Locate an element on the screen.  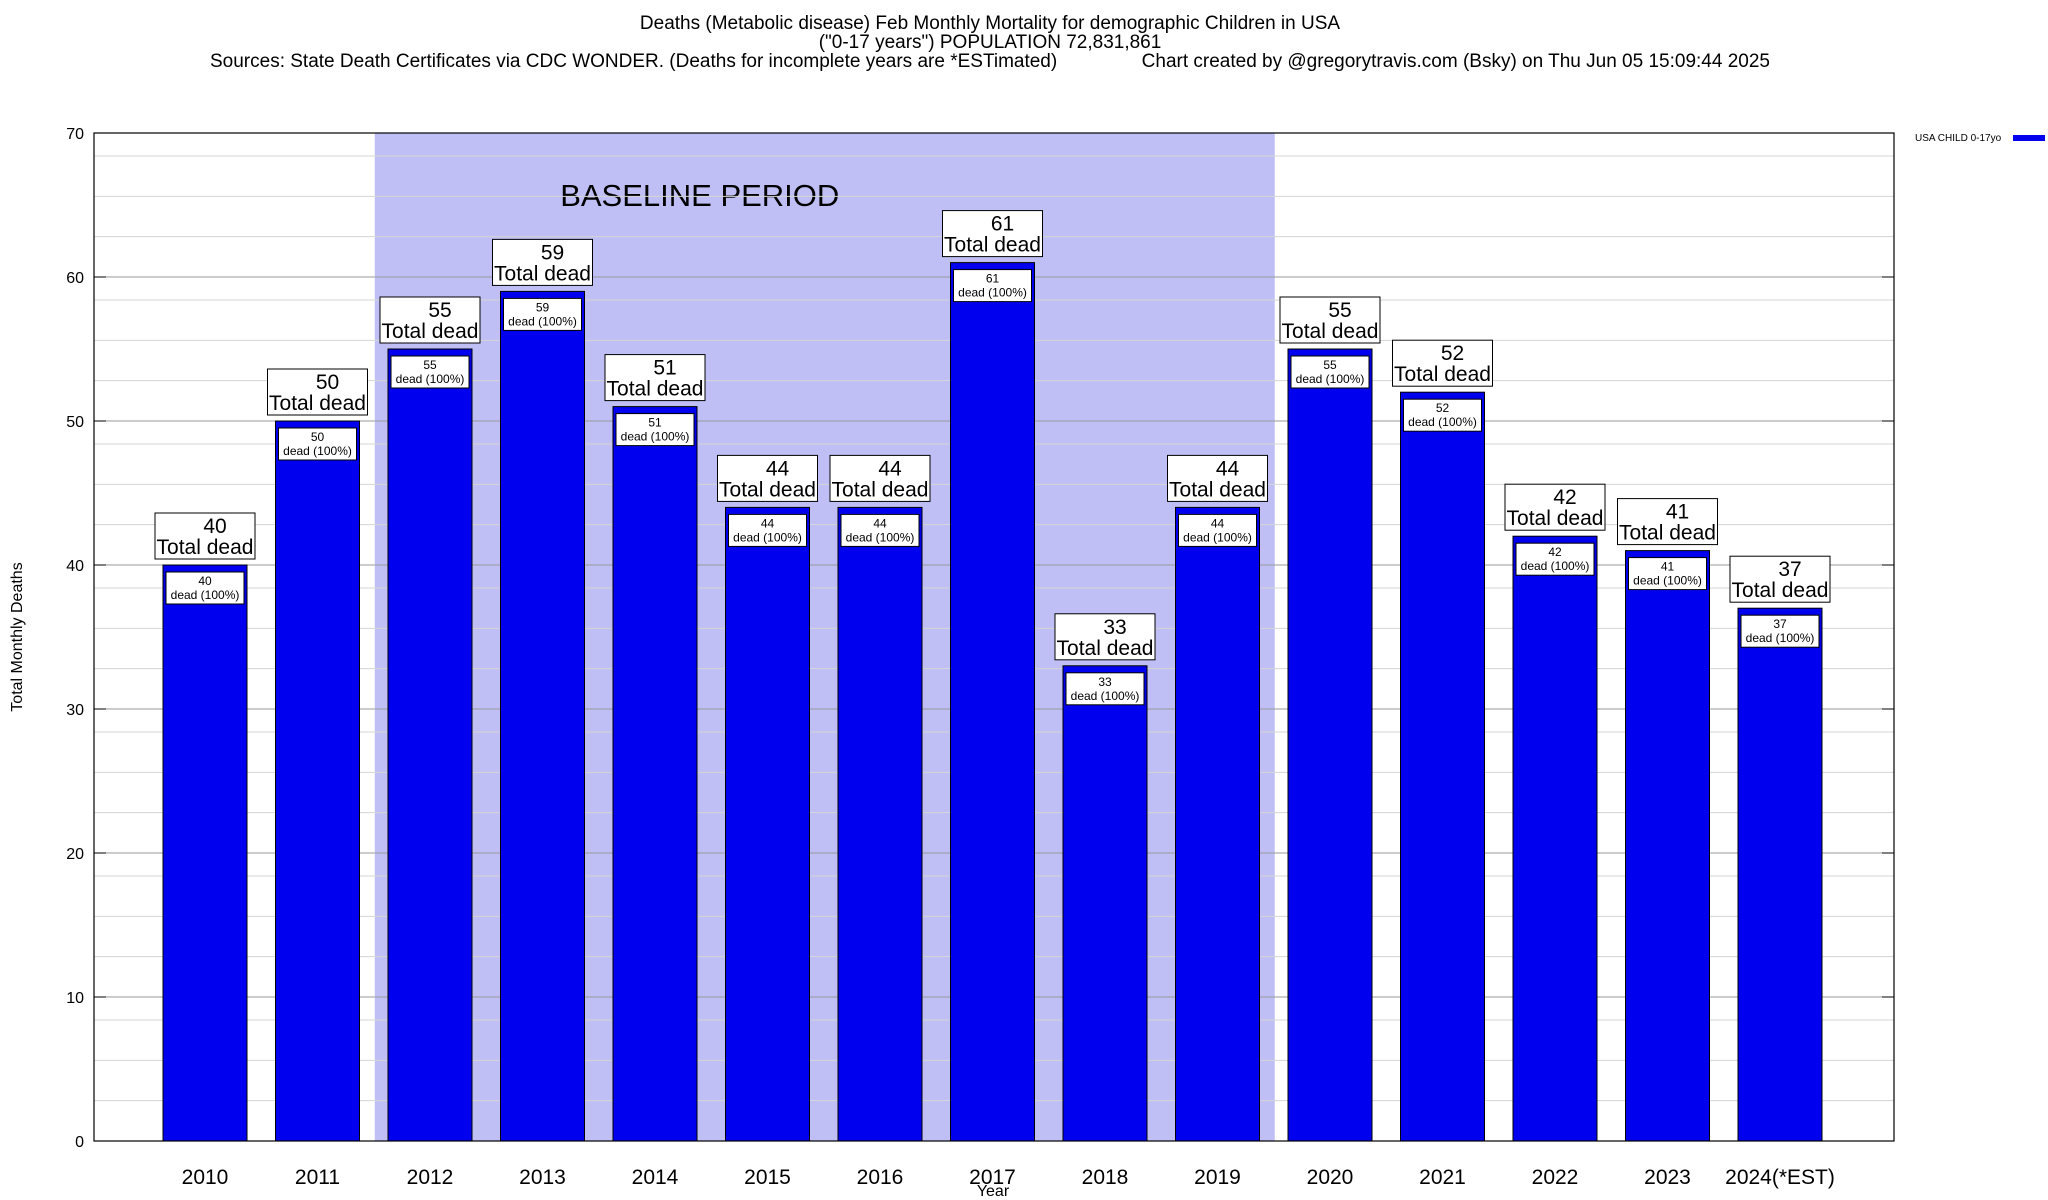
y-tick-label: 30 is located at coordinates (75, 710).